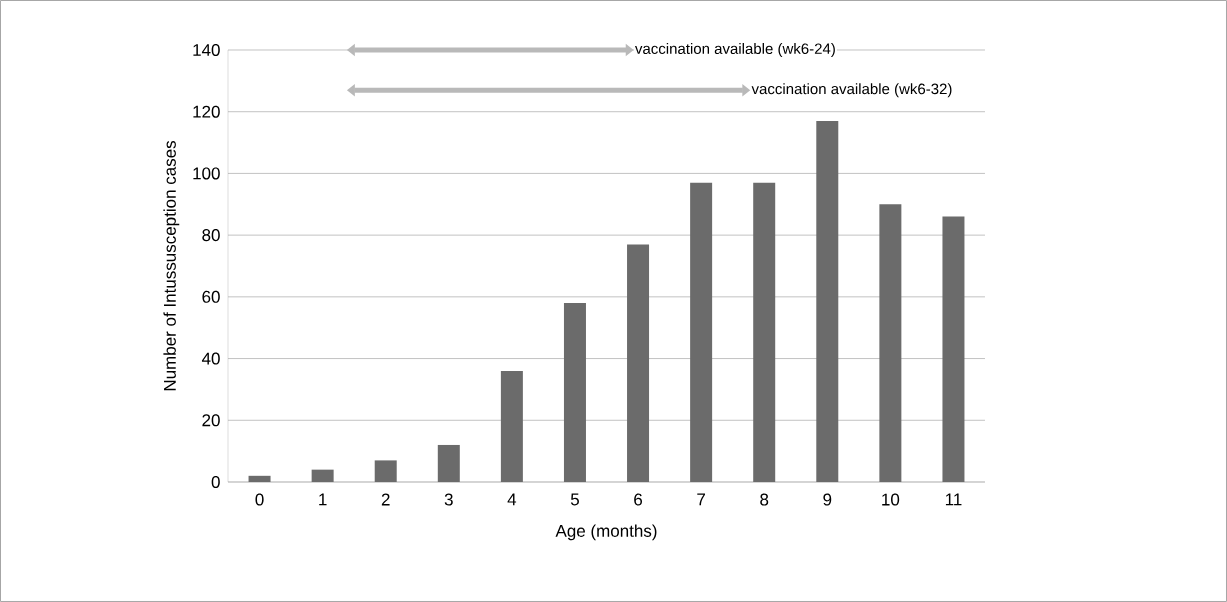 Image resolution: width=1227 pixels, height=602 pixels. I want to click on y-tick-label: 140, so click(206, 50).